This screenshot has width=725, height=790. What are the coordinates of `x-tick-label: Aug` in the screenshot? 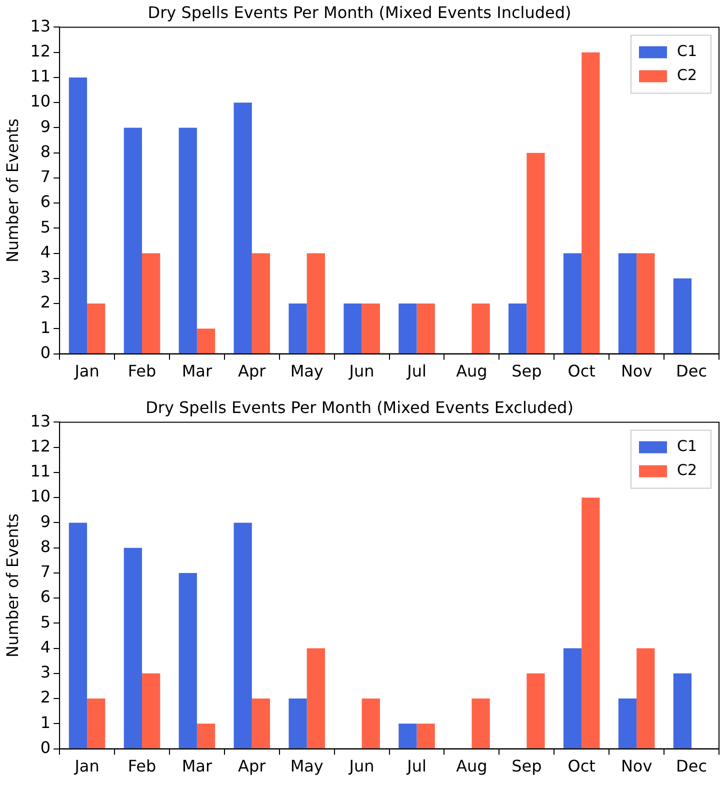 It's located at (472, 766).